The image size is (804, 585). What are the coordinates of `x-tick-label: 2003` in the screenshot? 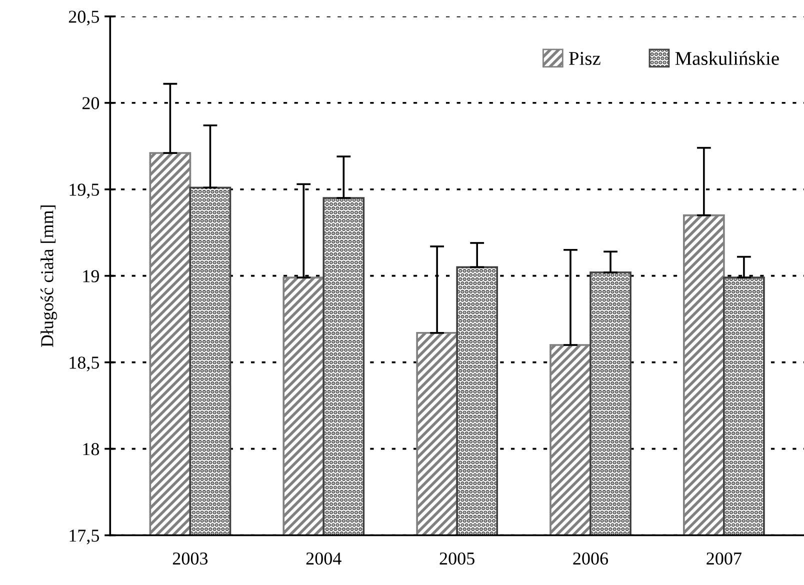 It's located at (190, 558).